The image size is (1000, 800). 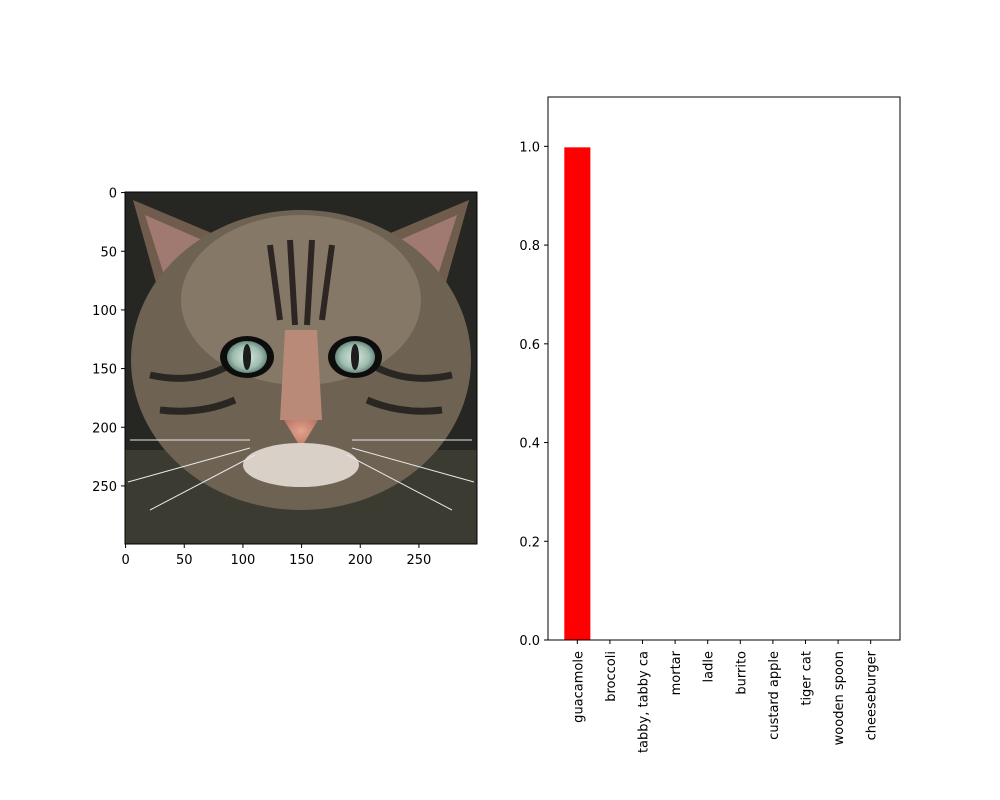 I want to click on image-x-tick-label: 50, so click(x=184, y=560).